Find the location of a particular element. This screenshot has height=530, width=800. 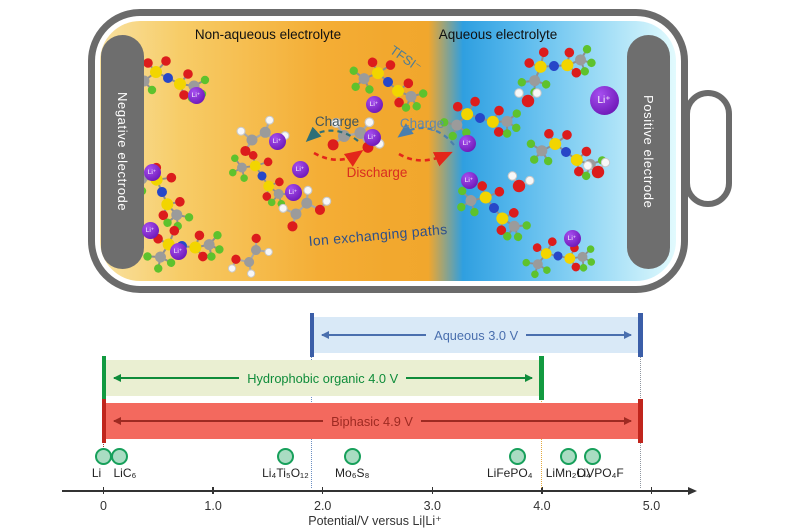

window-label-biphasic: Biphasic 4.9 V is located at coordinates (372, 421).